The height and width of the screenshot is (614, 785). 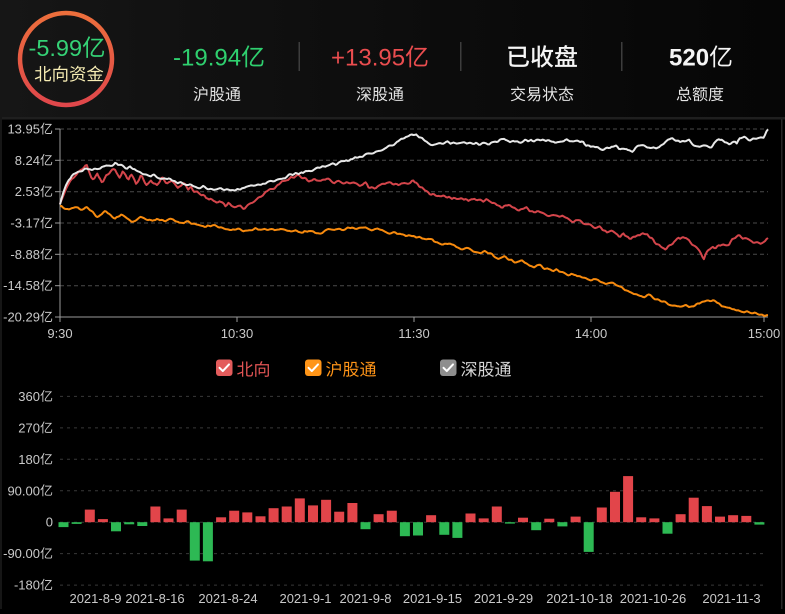 I want to click on svg-text: 360, so click(x=29, y=396).